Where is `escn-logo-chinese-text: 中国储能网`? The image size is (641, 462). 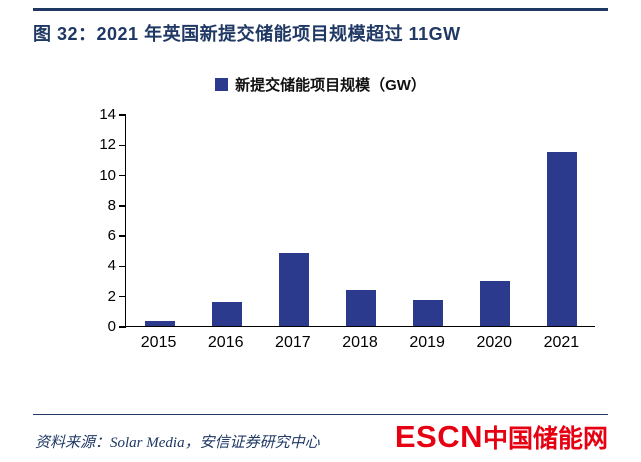
escn-logo-chinese-text: 中国储能网 is located at coordinates (545, 439).